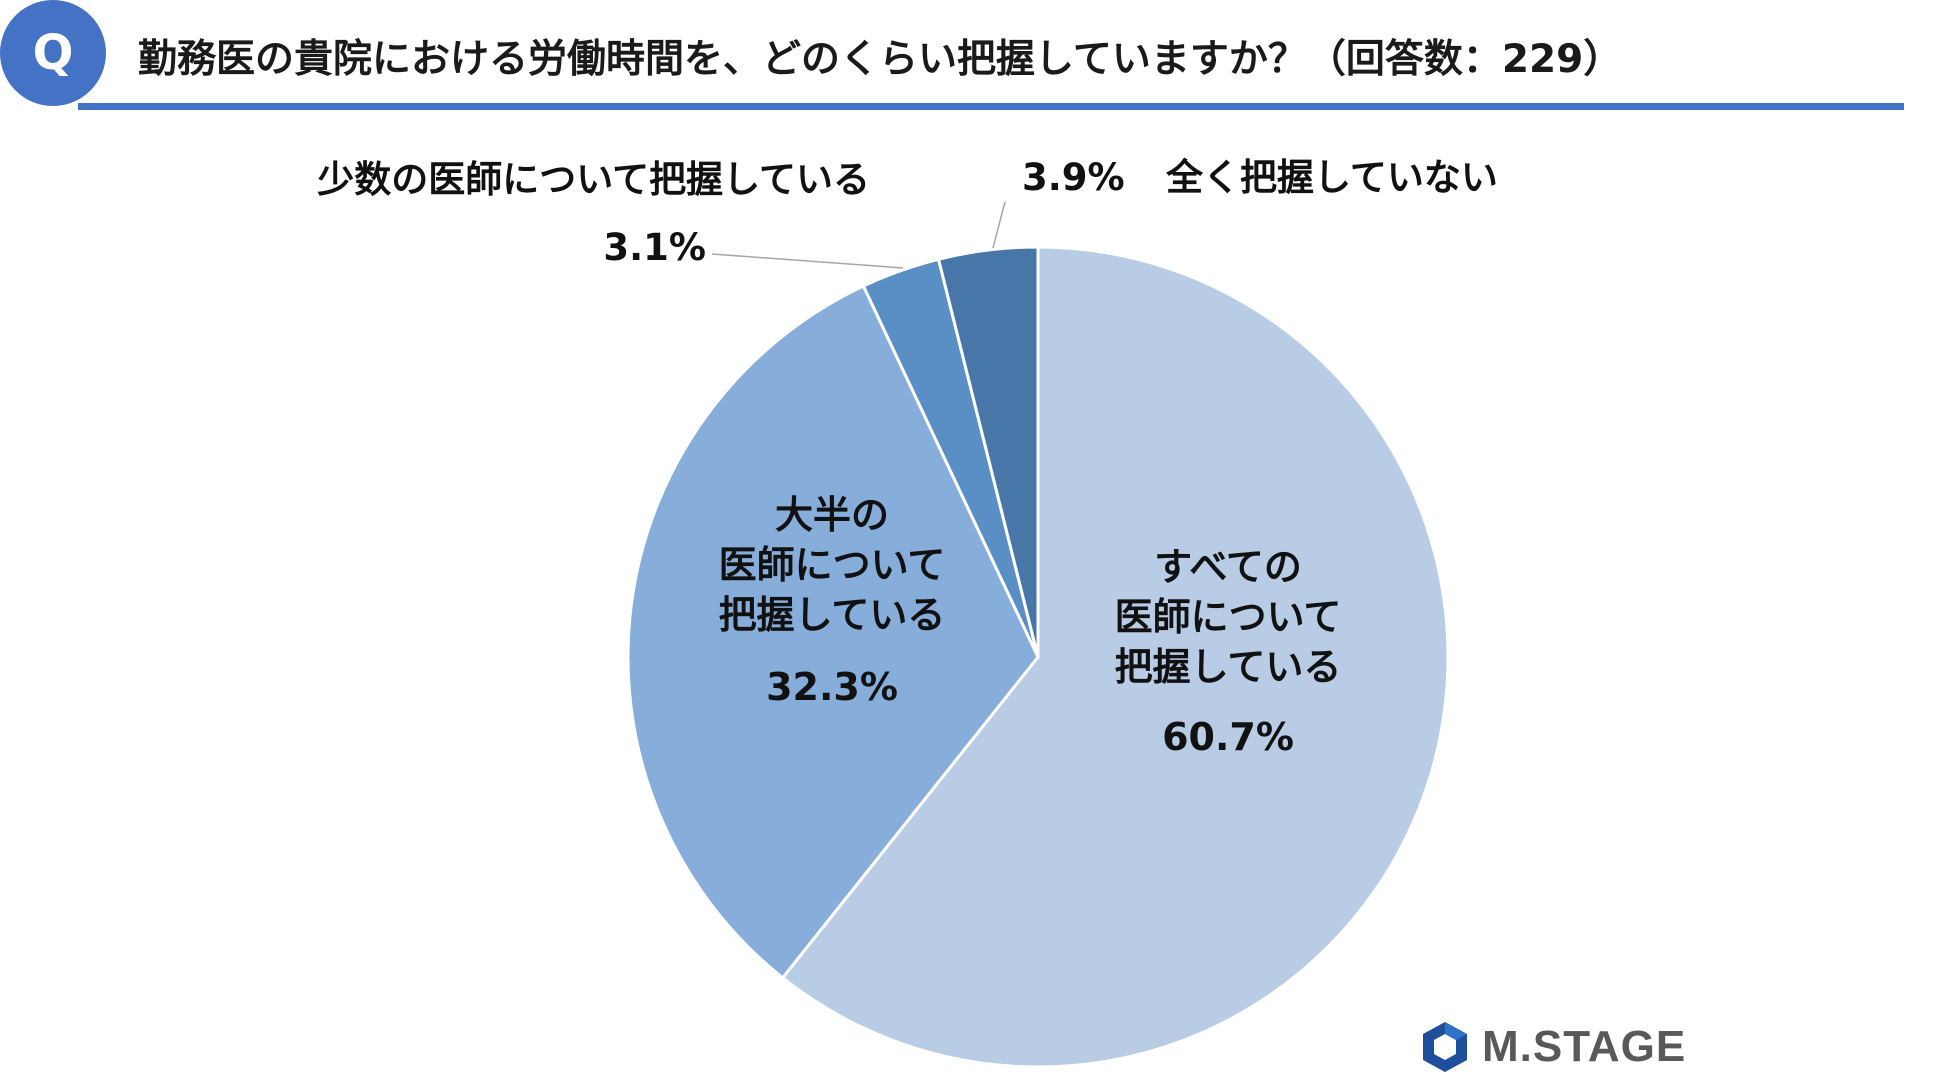 The image size is (1950, 1077). I want to click on question-badge: Q, so click(53, 53).